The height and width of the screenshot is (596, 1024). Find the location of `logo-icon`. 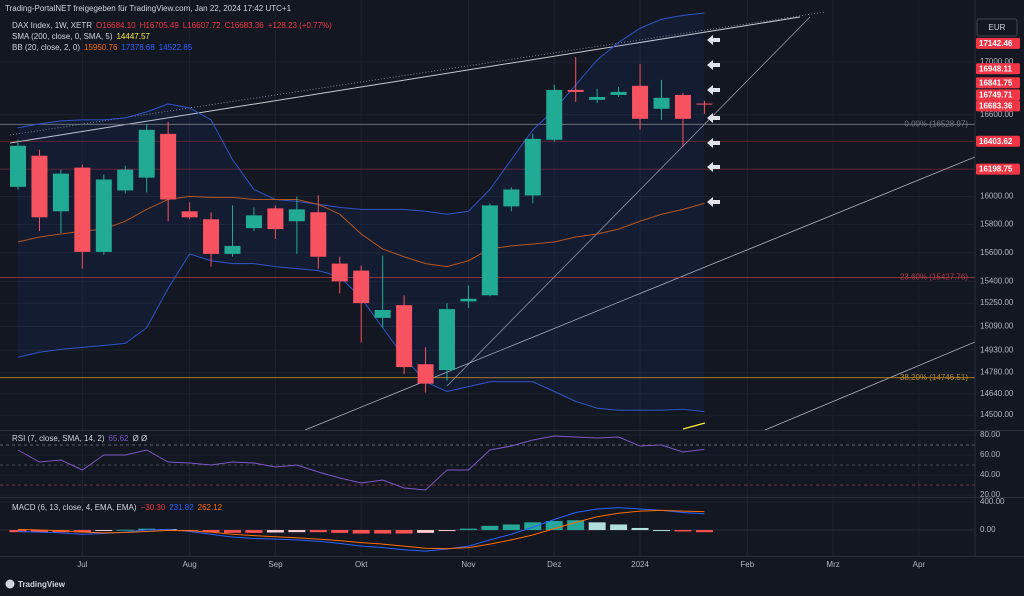

logo-icon is located at coordinates (10, 584).